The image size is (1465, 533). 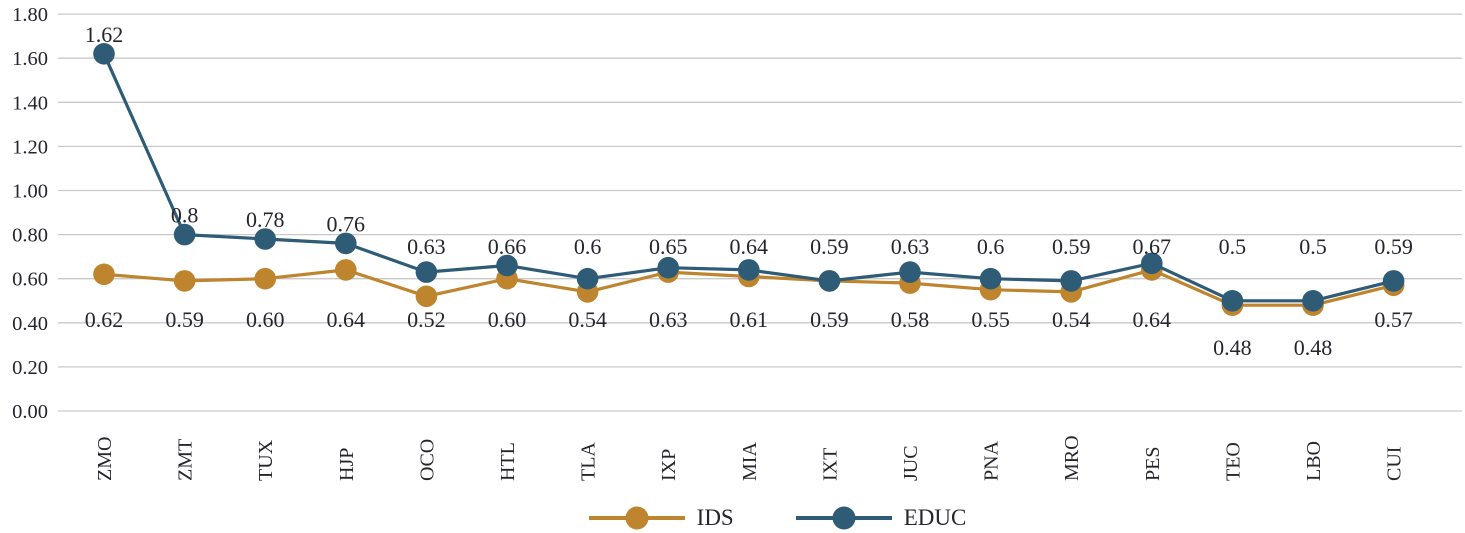 I want to click on x-axis-category-label: ZMO, so click(x=105, y=459).